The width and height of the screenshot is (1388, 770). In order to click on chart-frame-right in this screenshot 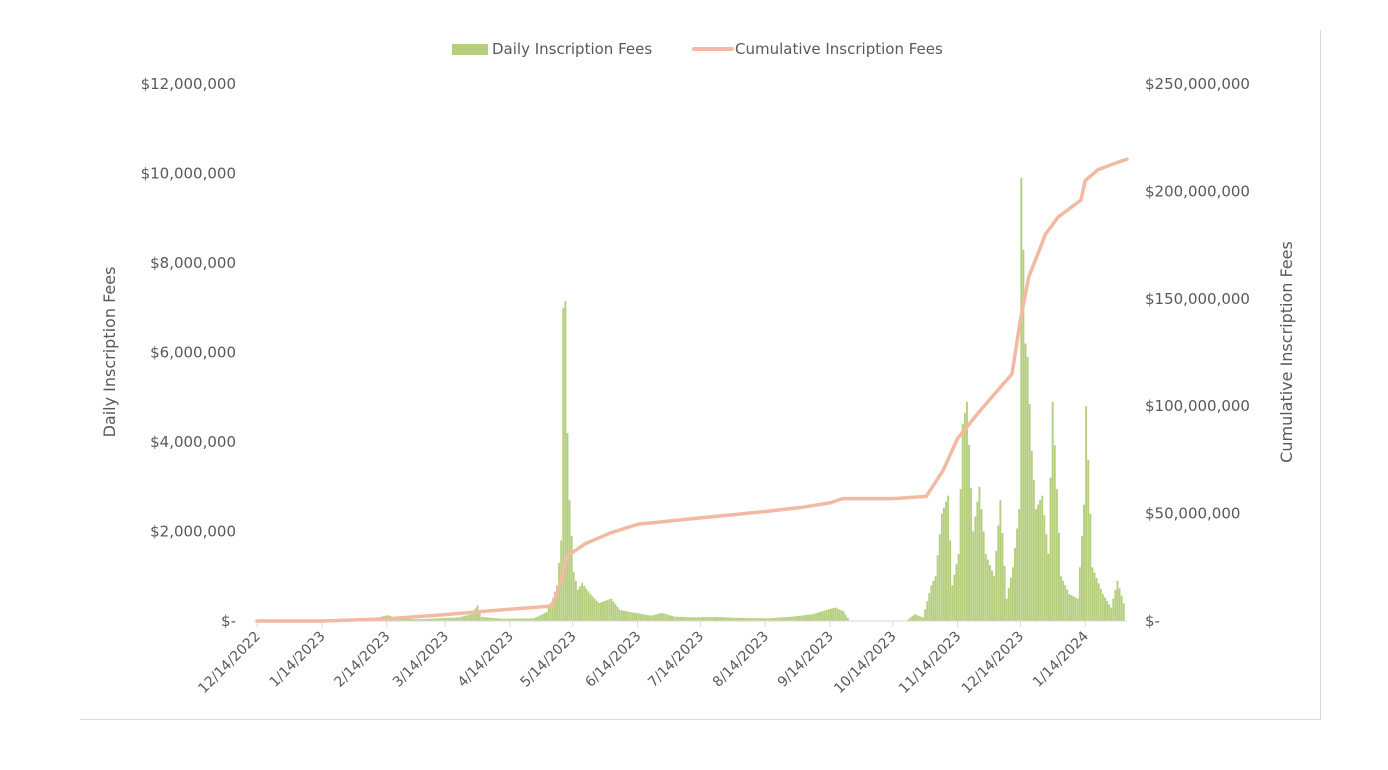, I will do `click(1320, 375)`.